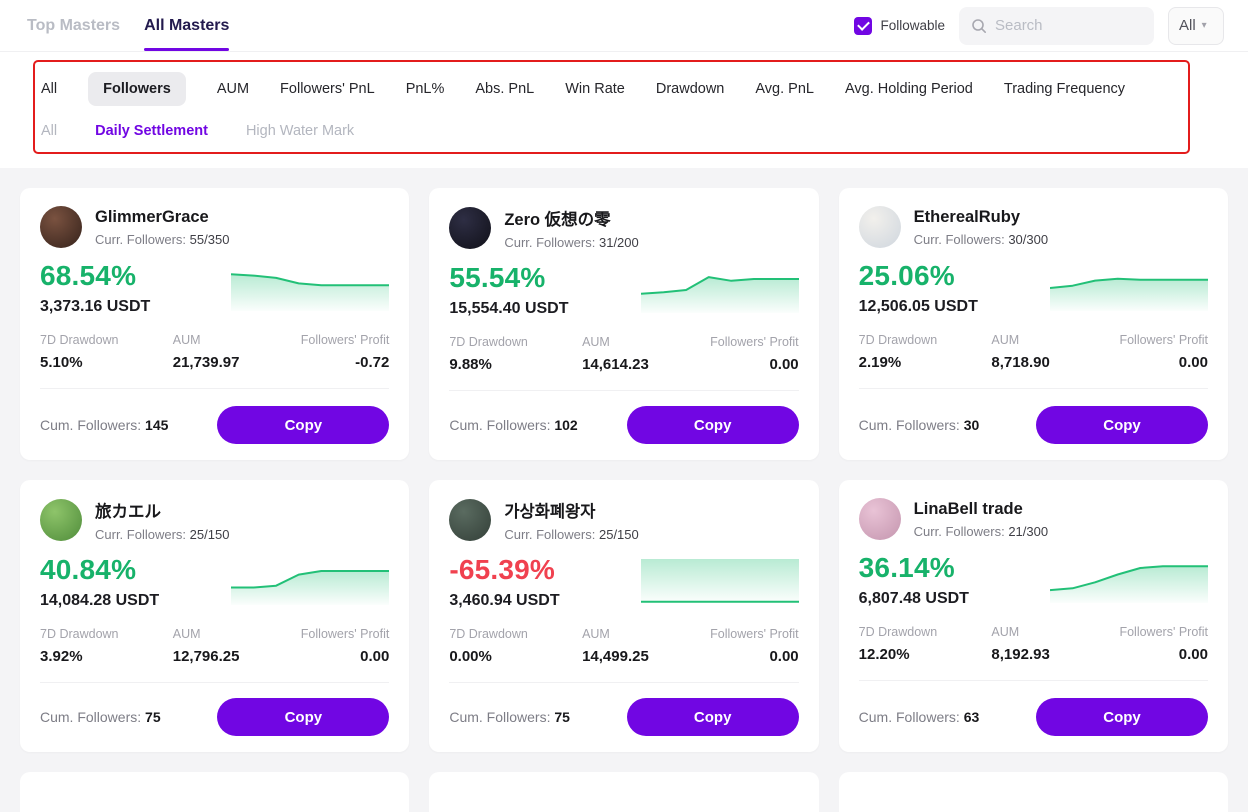 This screenshot has width=1248, height=812. I want to click on search-input, so click(1068, 25).